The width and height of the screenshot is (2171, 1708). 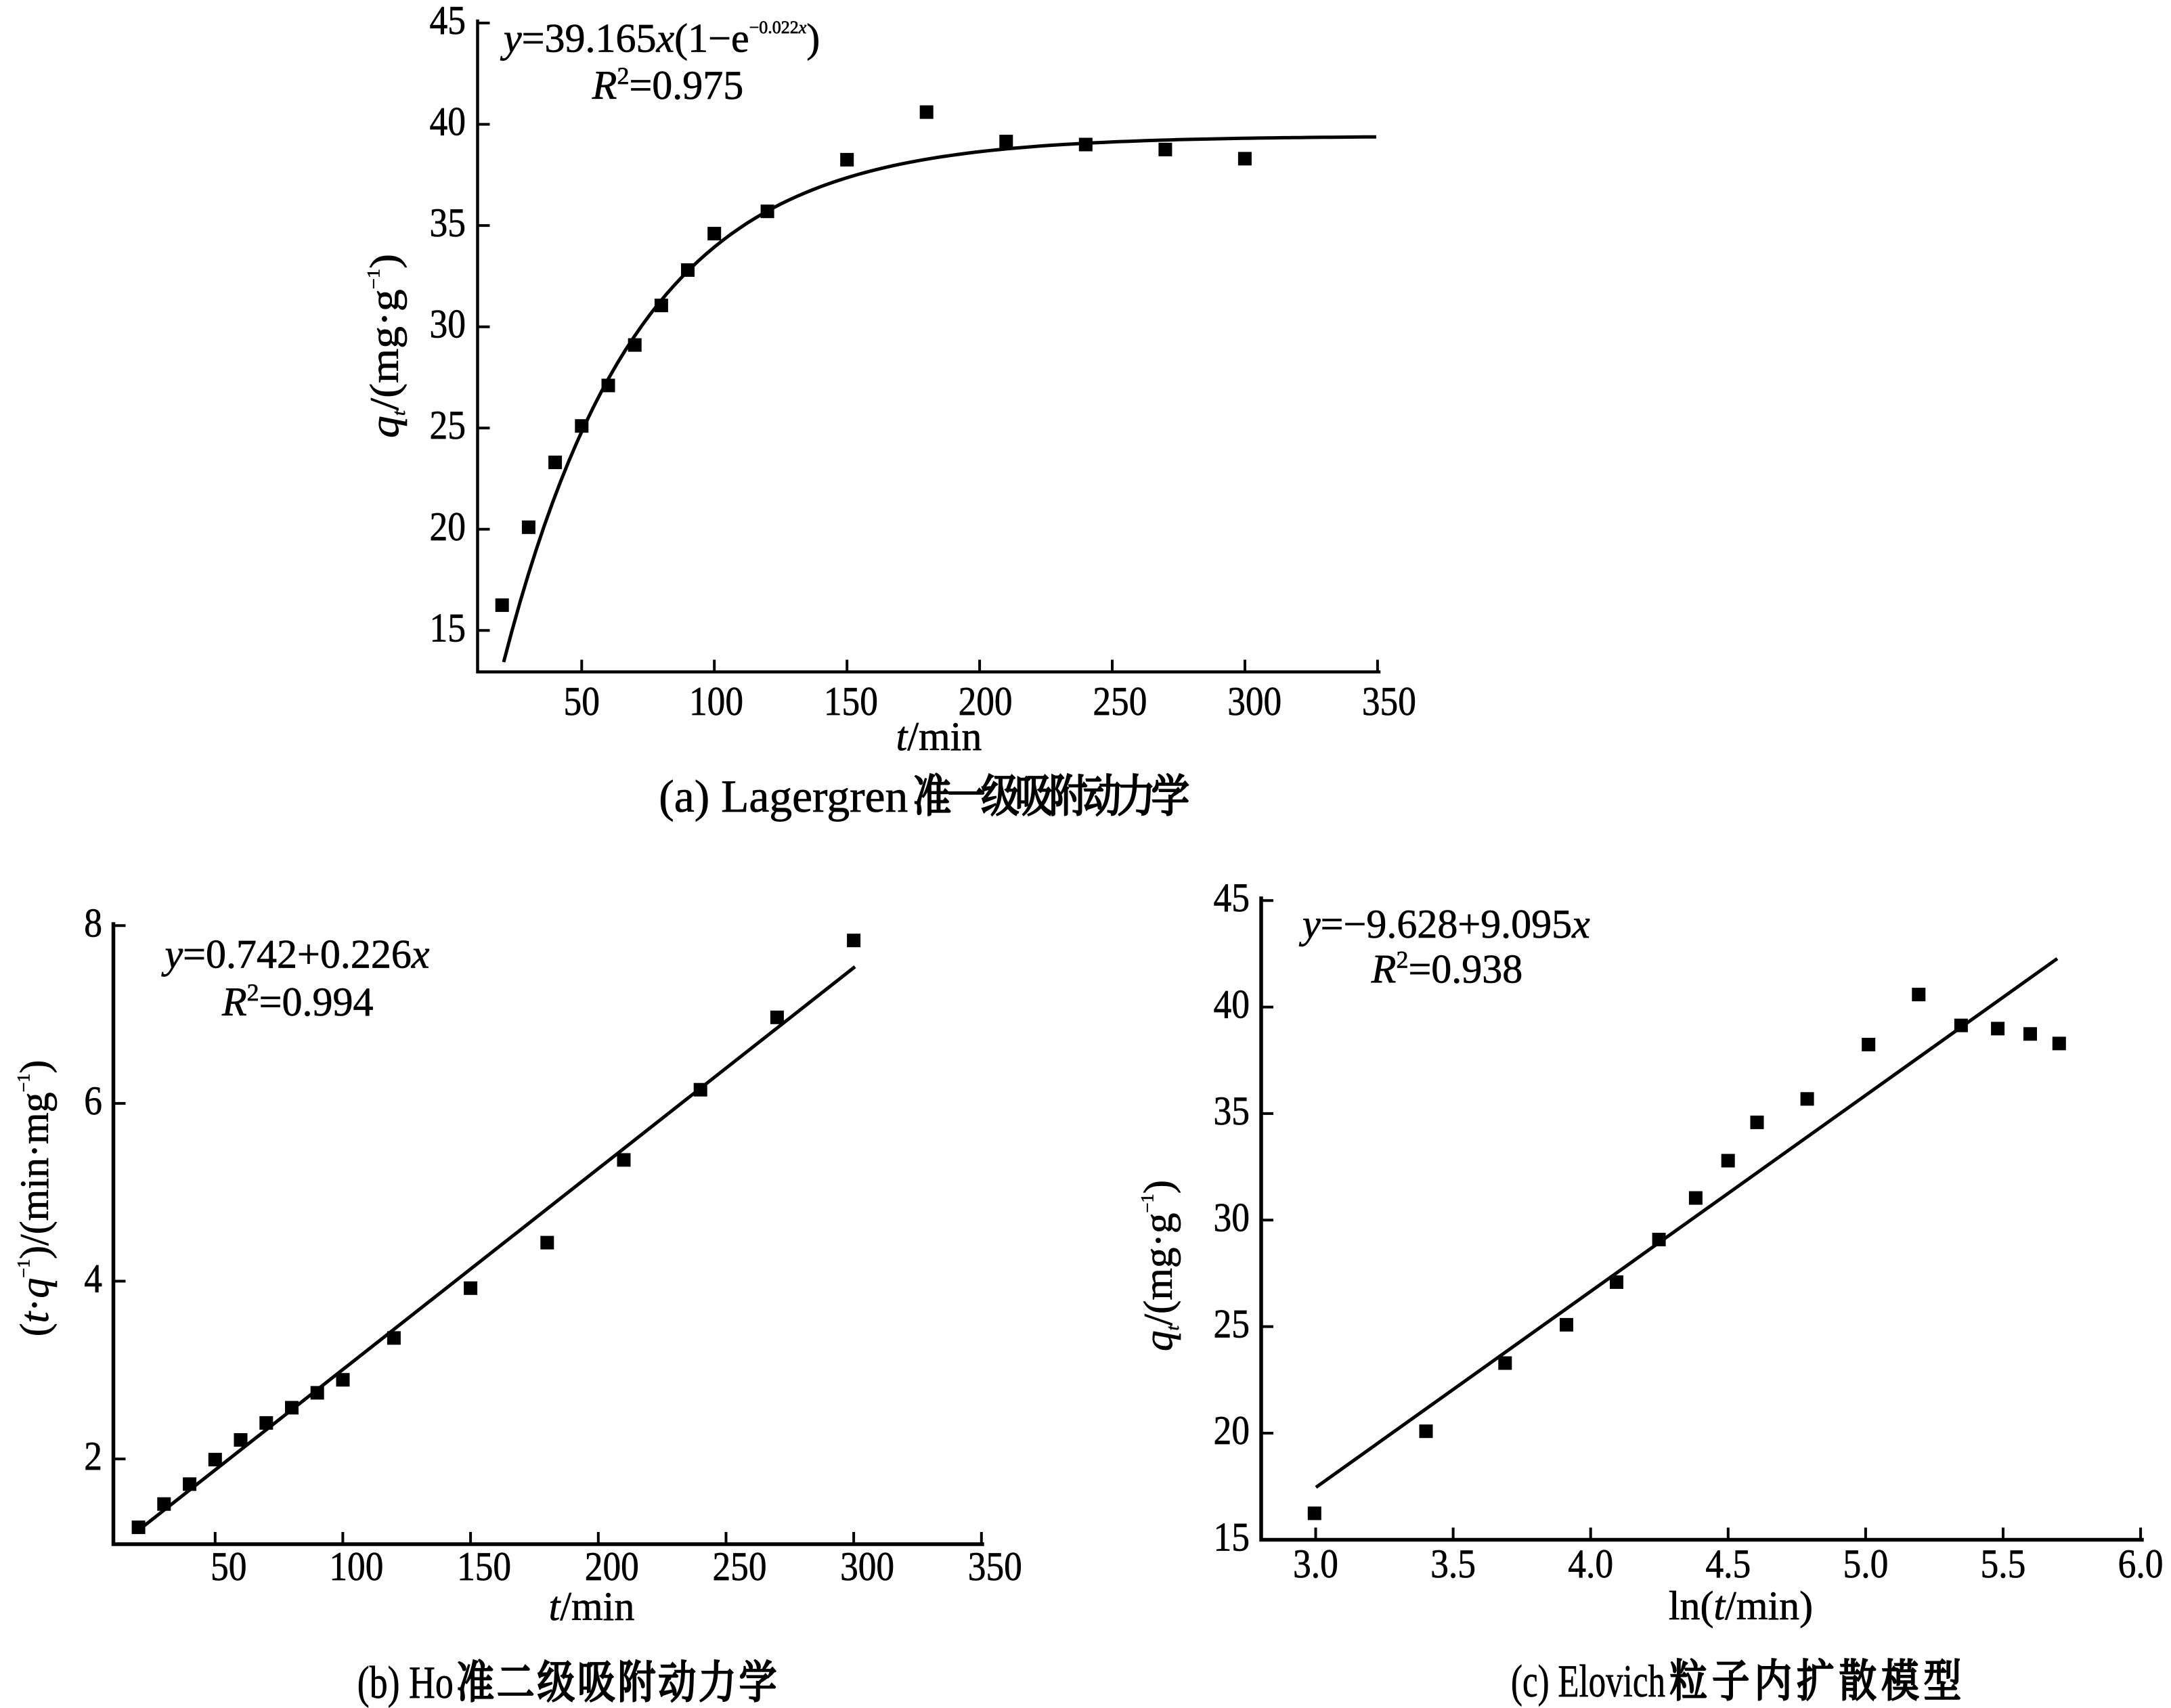 What do you see at coordinates (1588, 1681) in the screenshot?
I see `svg-text: (c) Elovich` at bounding box center [1588, 1681].